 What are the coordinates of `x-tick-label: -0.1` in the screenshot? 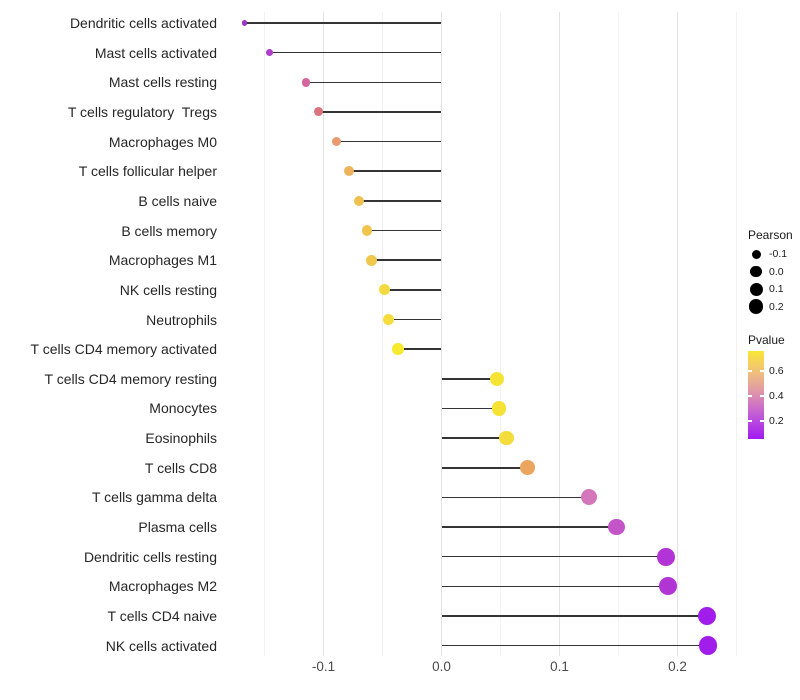 It's located at (323, 666).